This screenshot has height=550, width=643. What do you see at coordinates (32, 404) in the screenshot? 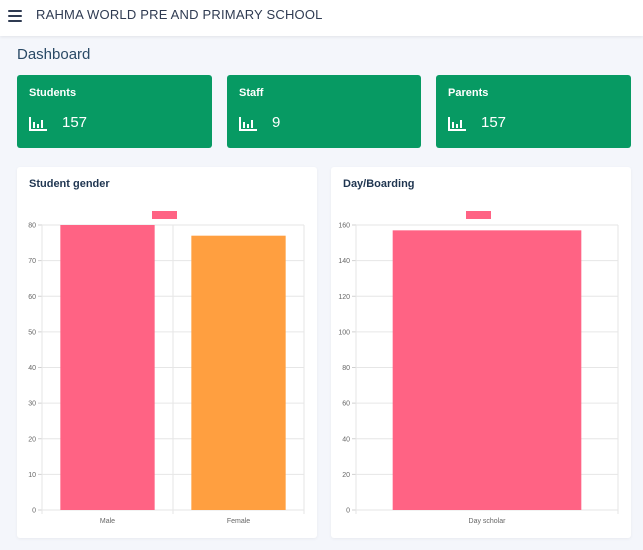
I see `y-tick-label: 30` at bounding box center [32, 404].